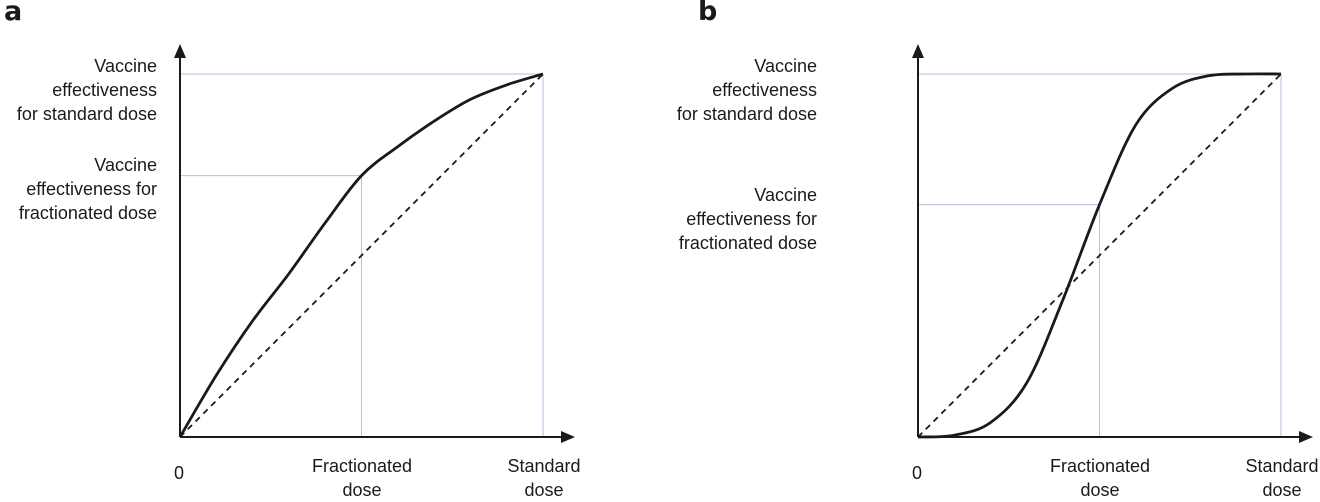  Describe the element at coordinates (13, 13) in the screenshot. I see `panel-label: a` at that location.